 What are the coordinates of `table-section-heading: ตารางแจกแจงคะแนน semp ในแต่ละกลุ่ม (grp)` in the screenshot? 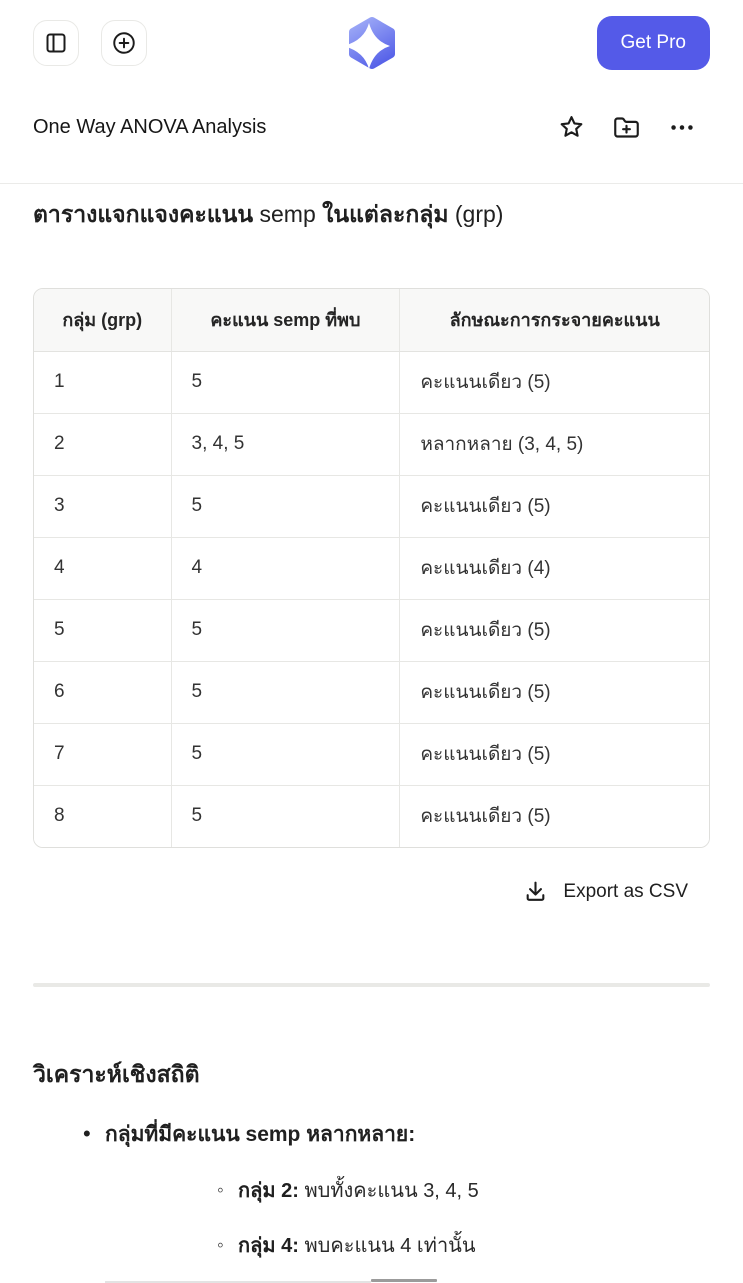 It's located at (268, 214).